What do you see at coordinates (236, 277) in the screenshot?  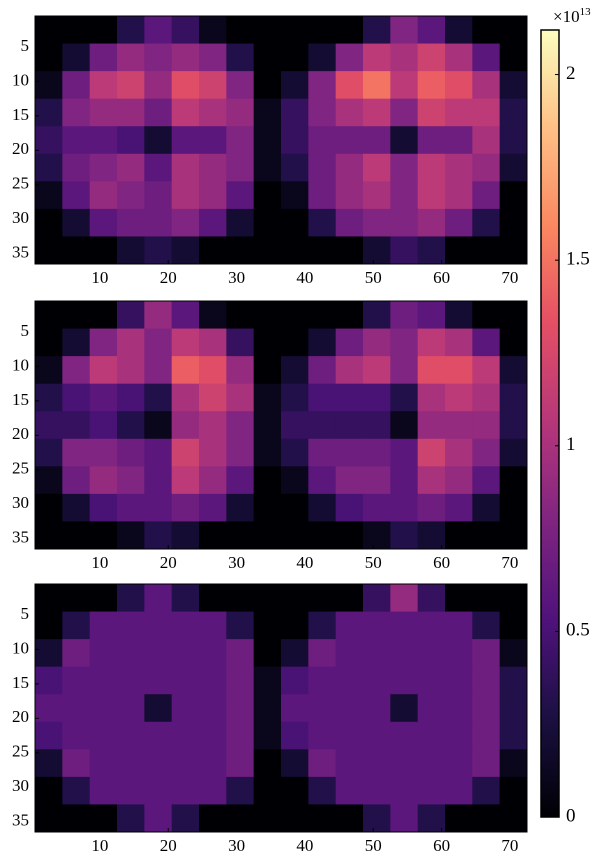 I see `x-tick-label: 30` at bounding box center [236, 277].